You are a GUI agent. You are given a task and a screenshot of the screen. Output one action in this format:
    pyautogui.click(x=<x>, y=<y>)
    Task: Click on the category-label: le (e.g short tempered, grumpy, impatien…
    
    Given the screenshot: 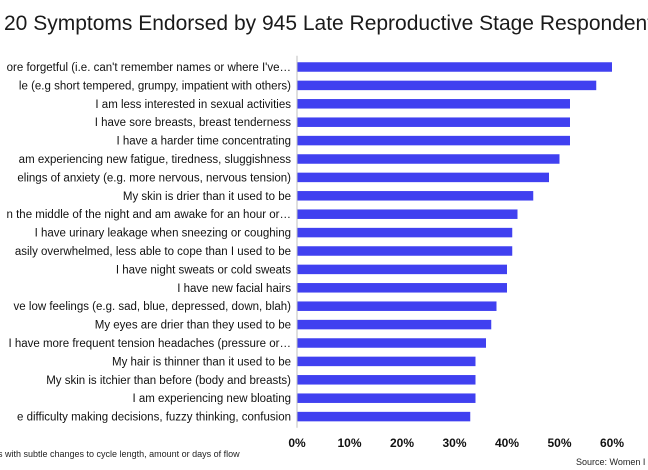 What is the action you would take?
    pyautogui.click(x=155, y=86)
    